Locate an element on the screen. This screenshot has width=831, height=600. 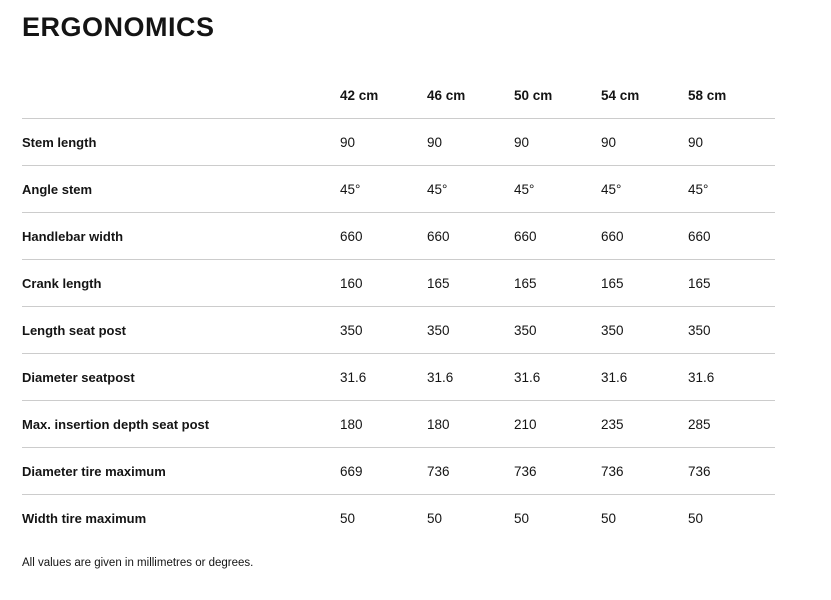
column-header: 42 cm is located at coordinates (359, 95).